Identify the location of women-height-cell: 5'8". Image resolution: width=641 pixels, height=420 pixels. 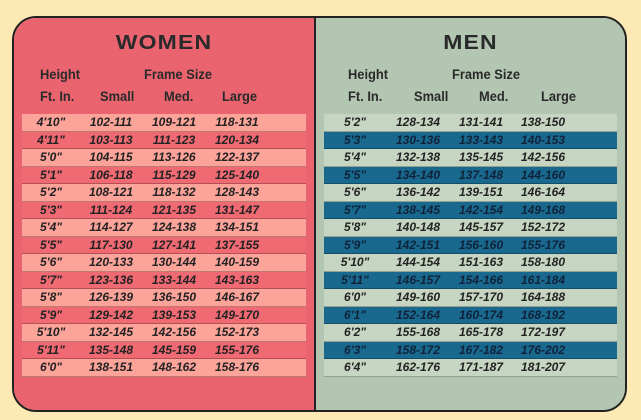
(51, 297).